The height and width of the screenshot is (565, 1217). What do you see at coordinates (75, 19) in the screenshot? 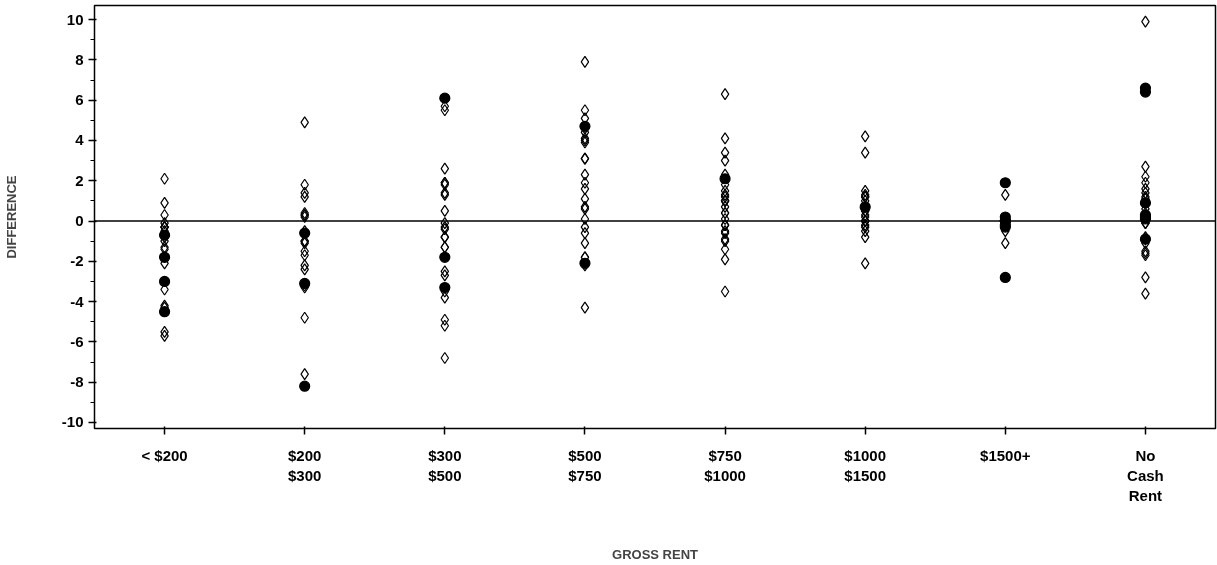
I see `y-tick-label: 10` at bounding box center [75, 19].